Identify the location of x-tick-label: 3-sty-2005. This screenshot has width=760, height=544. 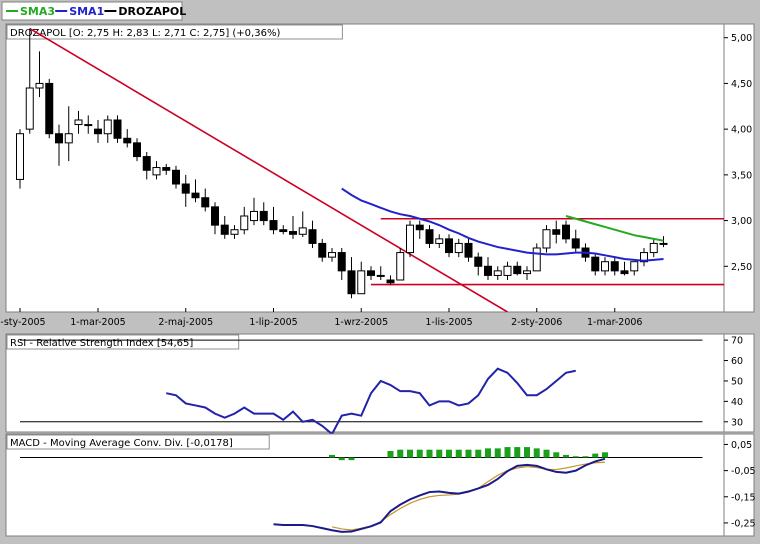
(23, 322).